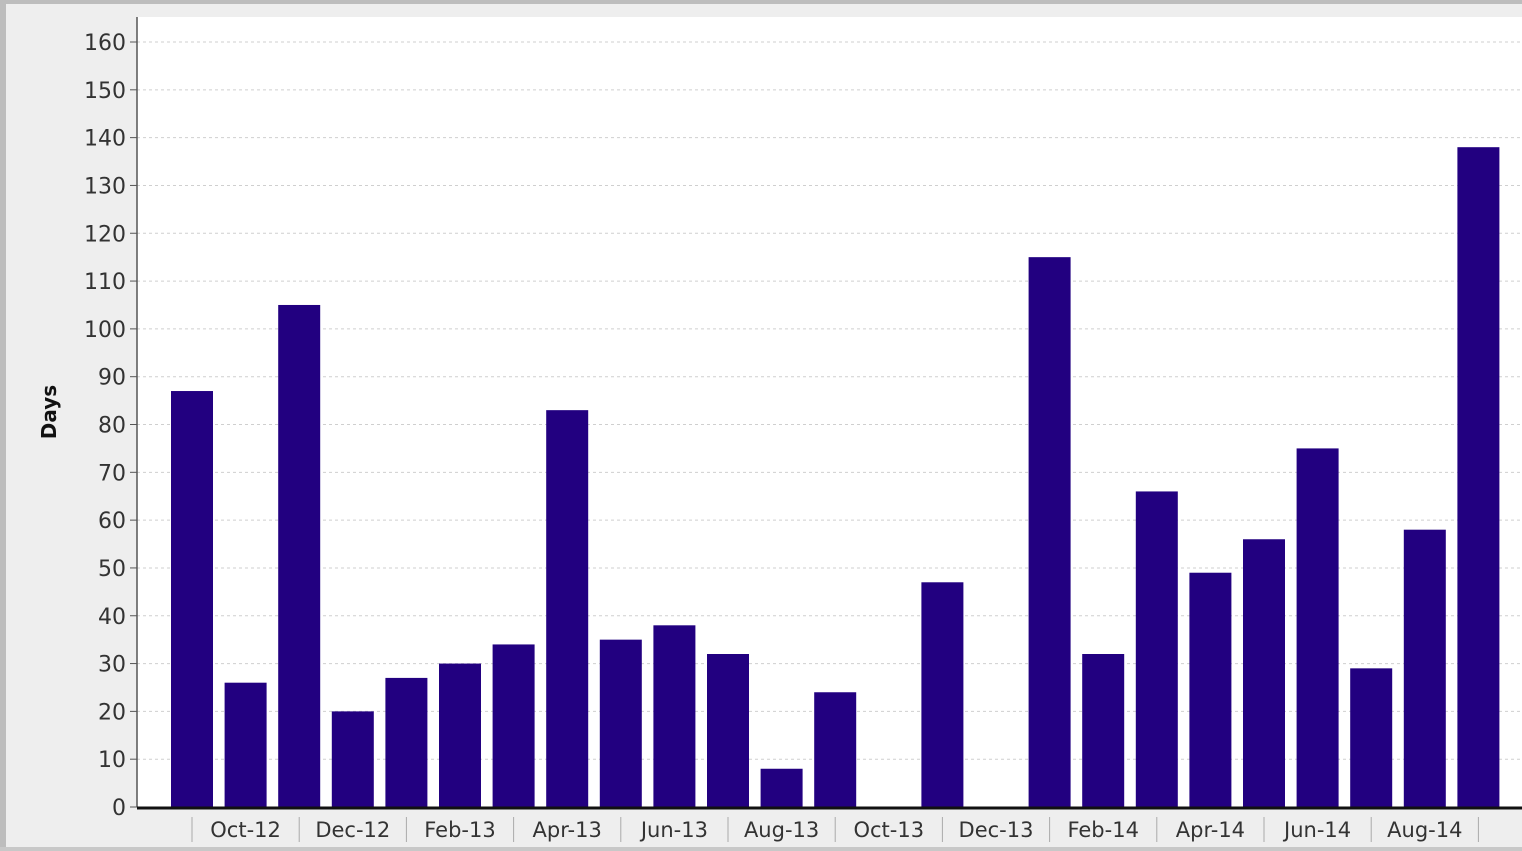 The height and width of the screenshot is (851, 1522). I want to click on y-tick-label: 110, so click(105, 282).